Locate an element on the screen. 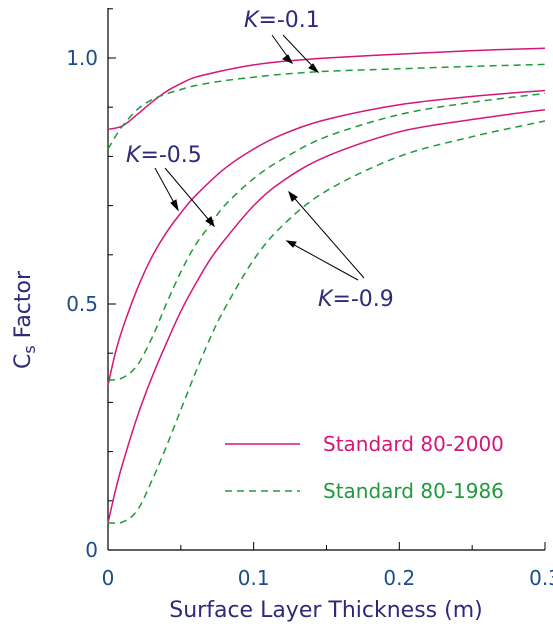 The height and width of the screenshot is (632, 553). arrow-k09-a-head is located at coordinates (293, 196).